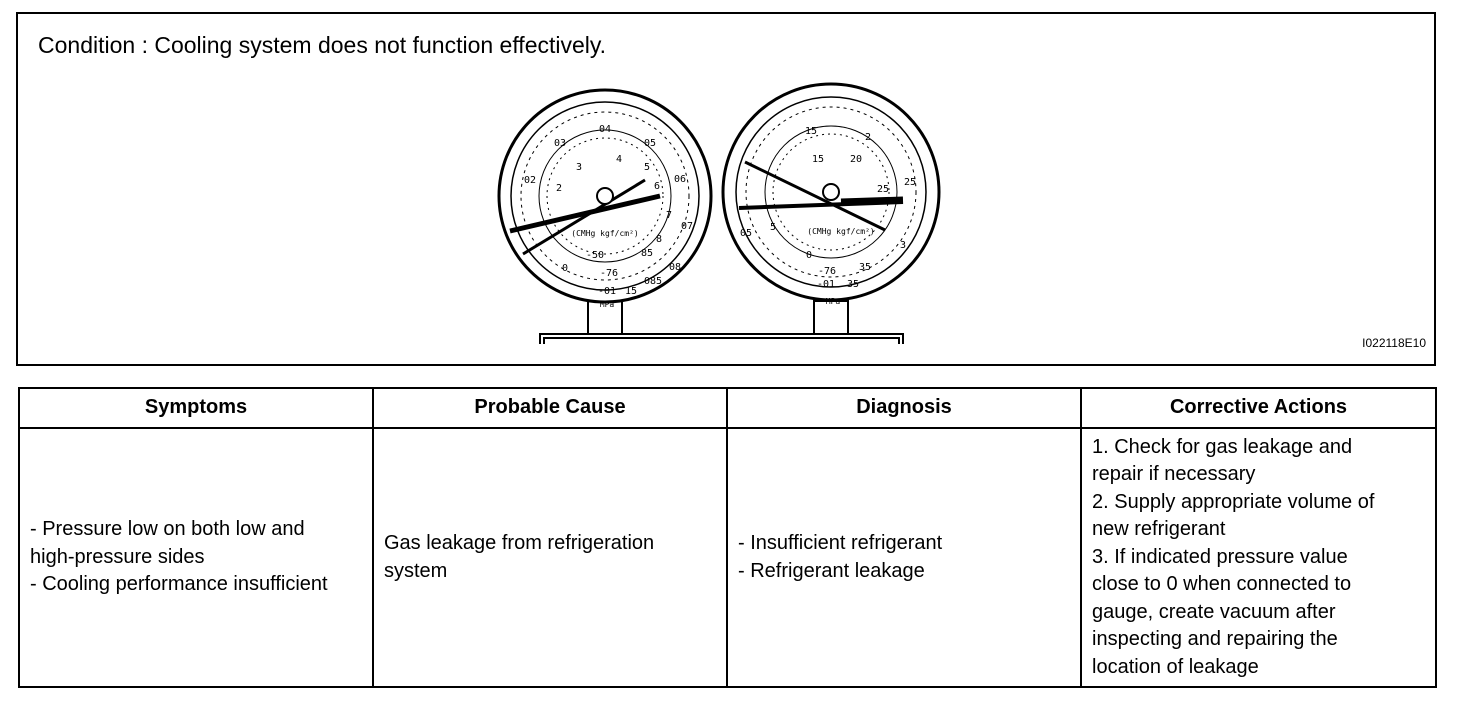 The image size is (1472, 706). Describe the element at coordinates (565, 268) in the screenshot. I see `low-gauge-inner-label: 0` at that location.